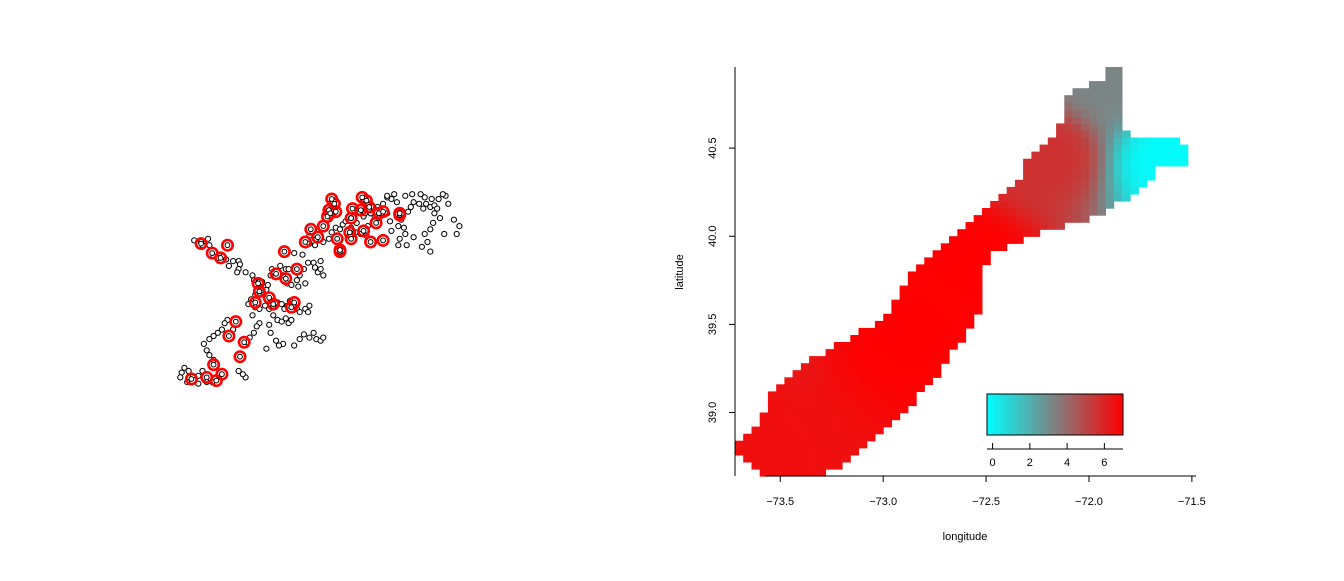  Describe the element at coordinates (1089, 502) in the screenshot. I see `x-tick-label: −72.0` at that location.